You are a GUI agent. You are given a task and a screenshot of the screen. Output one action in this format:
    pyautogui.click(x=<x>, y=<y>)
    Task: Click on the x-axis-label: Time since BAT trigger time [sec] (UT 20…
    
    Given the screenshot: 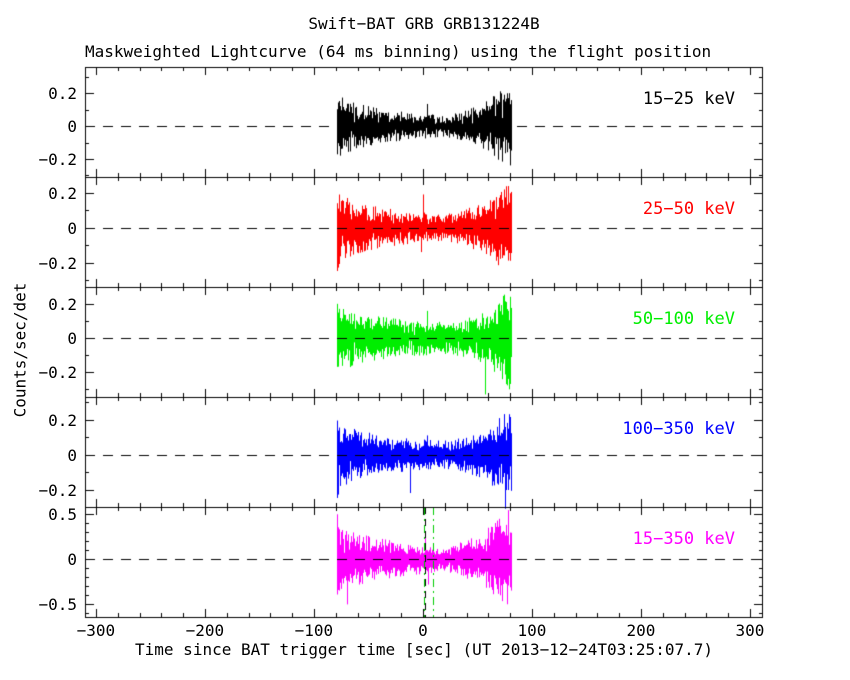 What is the action you would take?
    pyautogui.click(x=424, y=649)
    